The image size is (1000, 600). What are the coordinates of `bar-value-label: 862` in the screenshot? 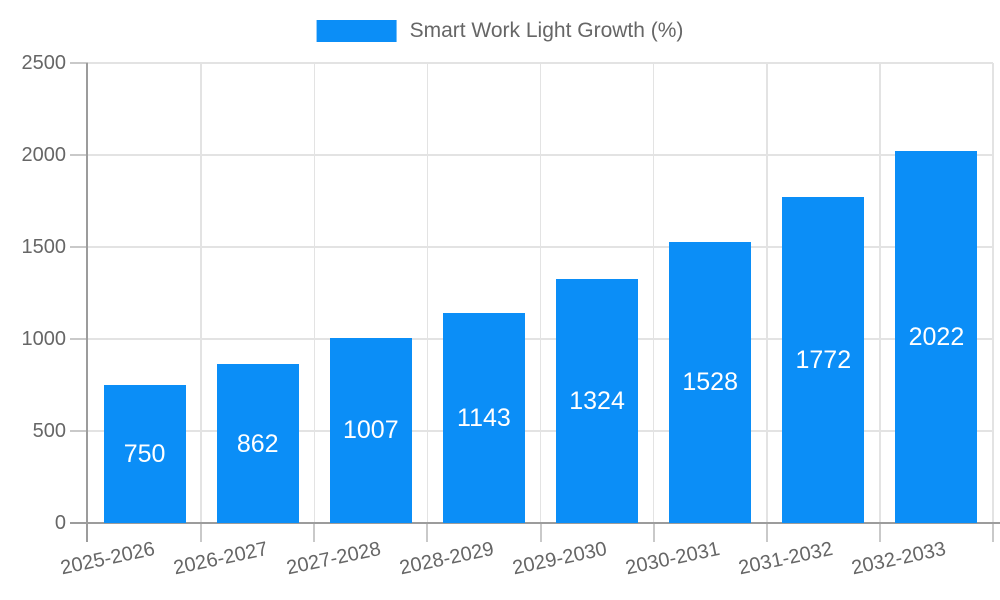 It's located at (257, 443).